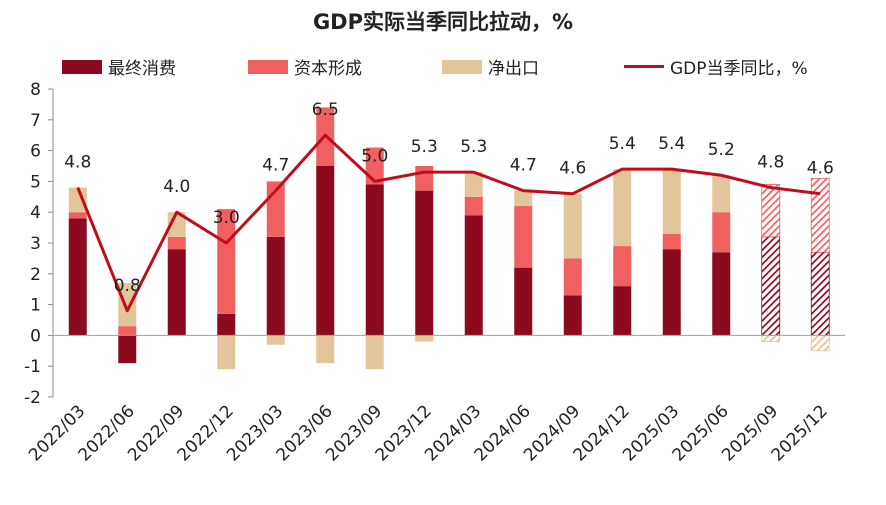 The height and width of the screenshot is (505, 886). What do you see at coordinates (226, 218) in the screenshot?
I see `data-label-gdp: 3.0` at bounding box center [226, 218].